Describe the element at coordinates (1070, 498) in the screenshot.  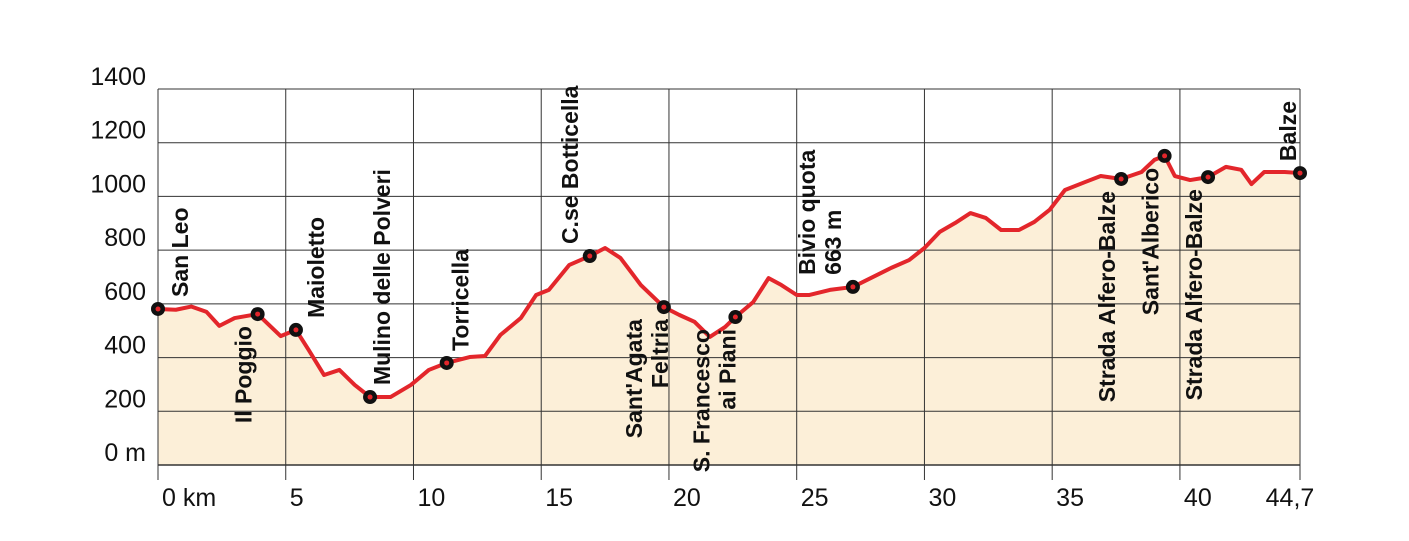
I see `x-tick-label: 35` at that location.